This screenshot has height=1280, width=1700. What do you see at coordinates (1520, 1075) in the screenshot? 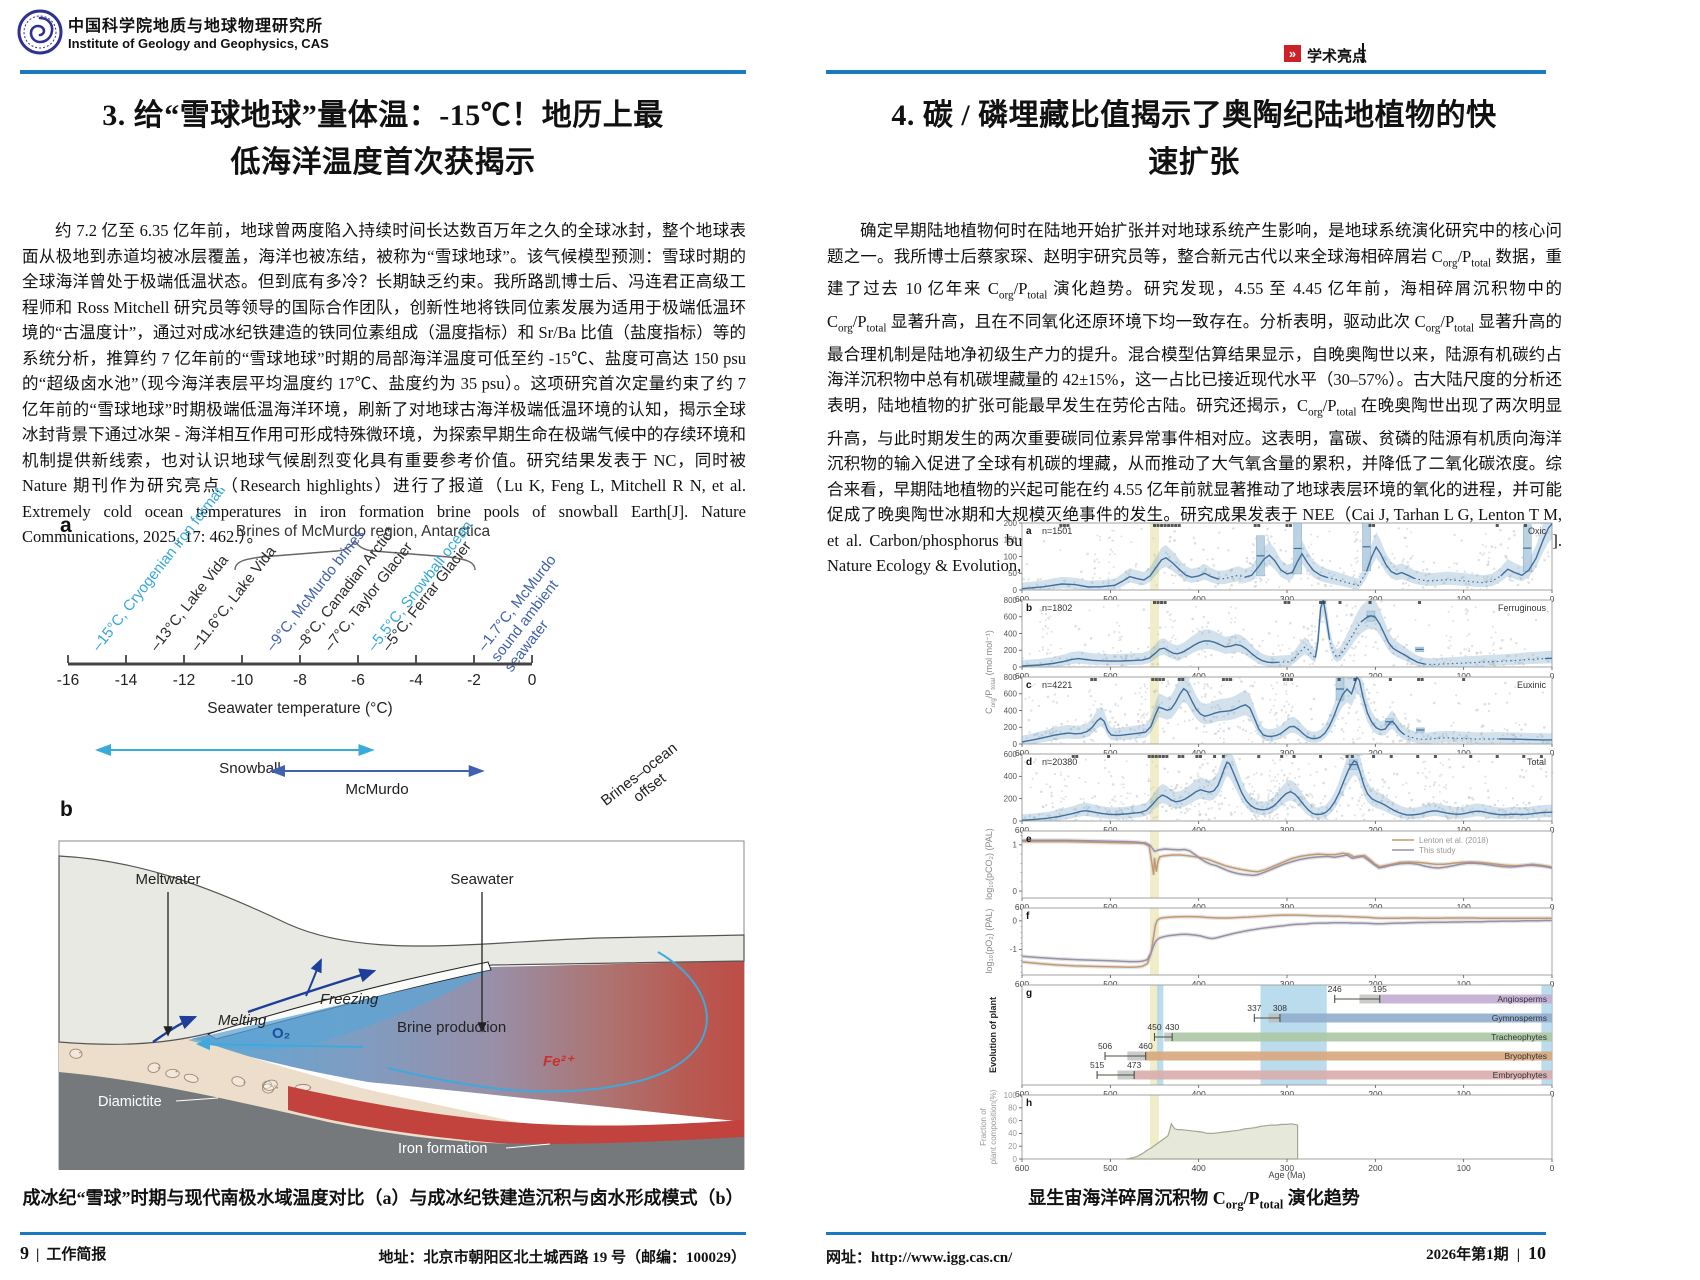
I see `svg-text: Embryophytes` at bounding box center [1520, 1075].